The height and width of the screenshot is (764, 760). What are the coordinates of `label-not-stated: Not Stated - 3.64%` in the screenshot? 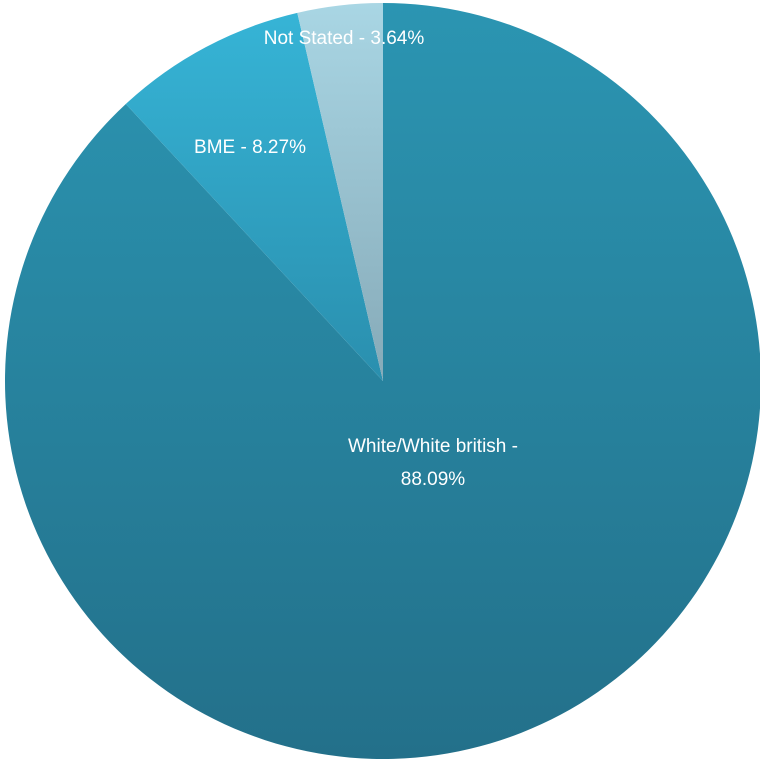 It's located at (344, 38).